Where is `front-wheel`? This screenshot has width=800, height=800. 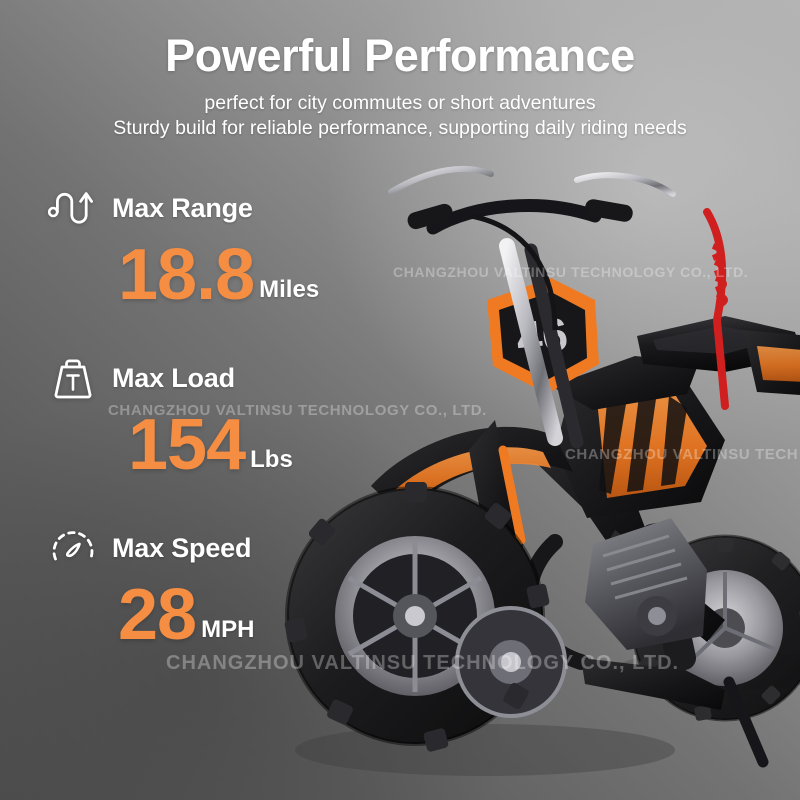 front-wheel is located at coordinates (425, 617).